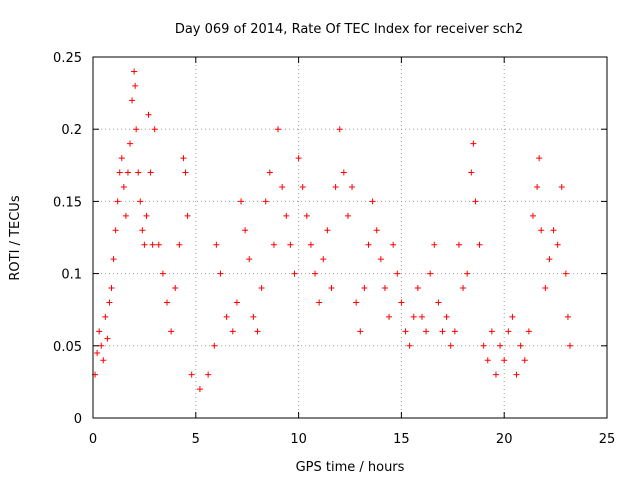  What do you see at coordinates (78, 419) in the screenshot?
I see `y-tick-label: 0` at bounding box center [78, 419].